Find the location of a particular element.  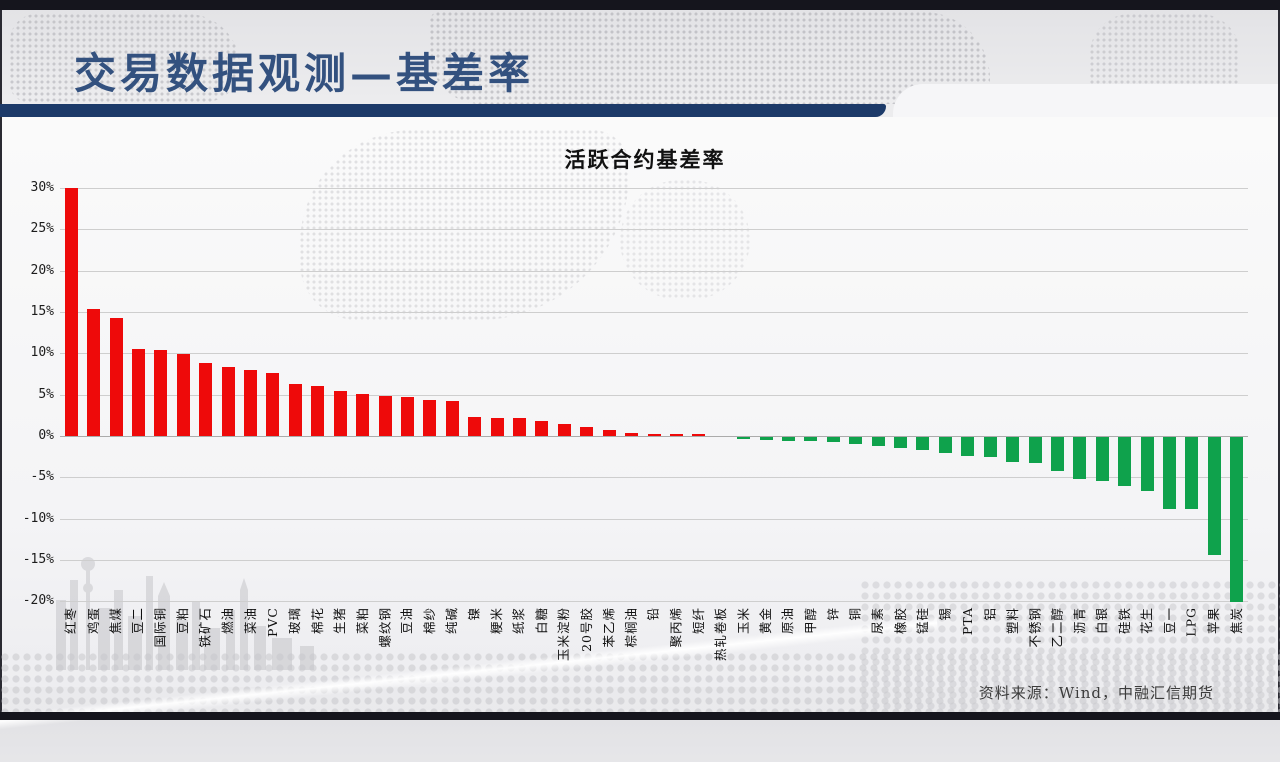

x-axis-label: 花生 is located at coordinates (1147, 621).